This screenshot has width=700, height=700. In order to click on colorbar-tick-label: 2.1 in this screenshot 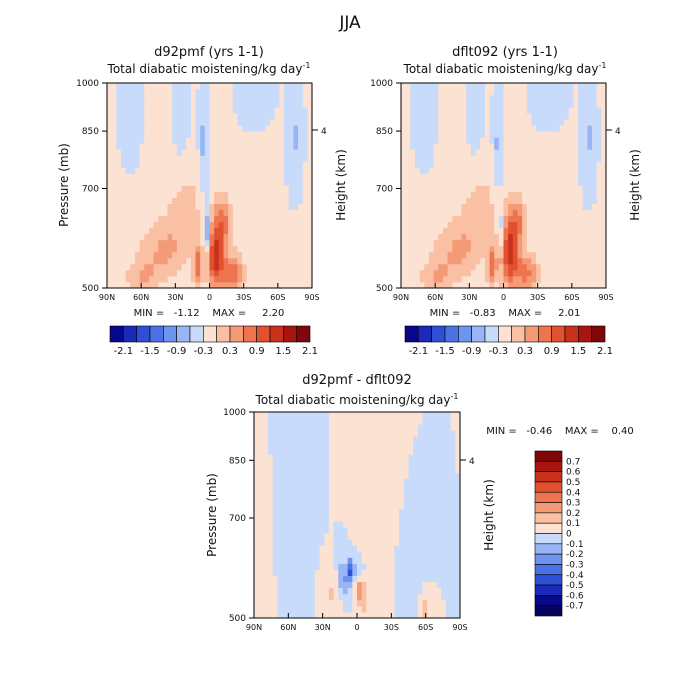, I will do `click(605, 351)`.